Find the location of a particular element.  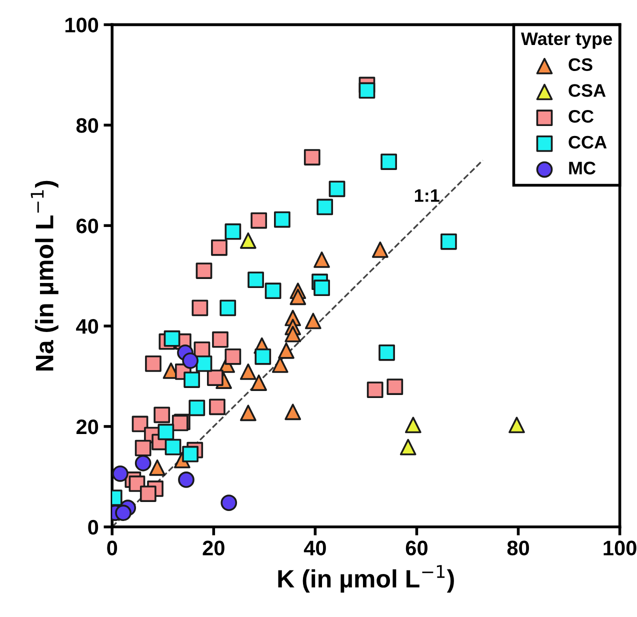

x-tick-label: 0 is located at coordinates (112, 548).